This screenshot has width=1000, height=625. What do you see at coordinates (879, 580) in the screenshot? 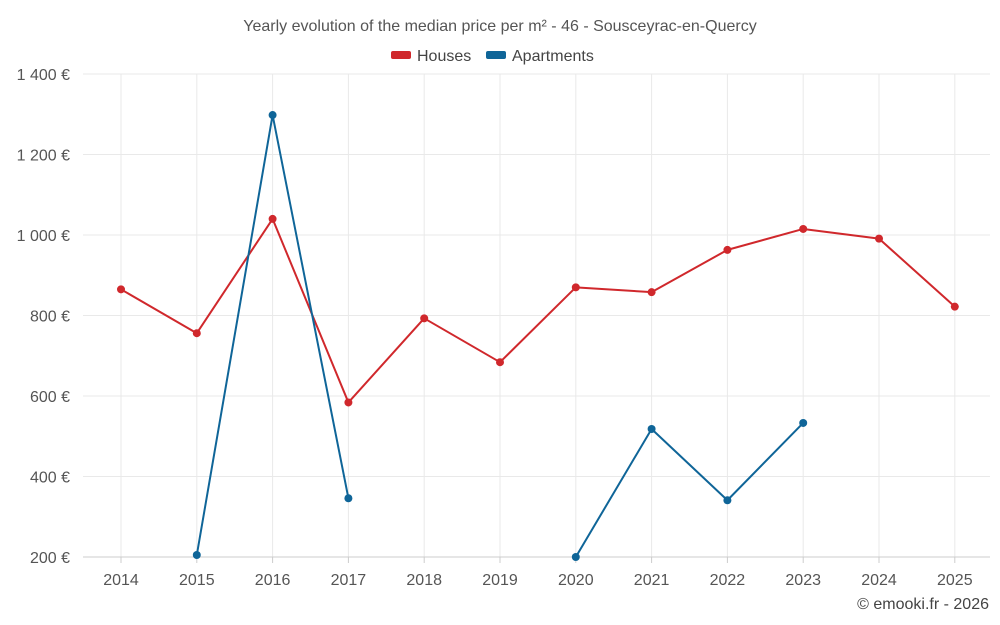
I see `x-tick-label: 2024` at bounding box center [879, 580].